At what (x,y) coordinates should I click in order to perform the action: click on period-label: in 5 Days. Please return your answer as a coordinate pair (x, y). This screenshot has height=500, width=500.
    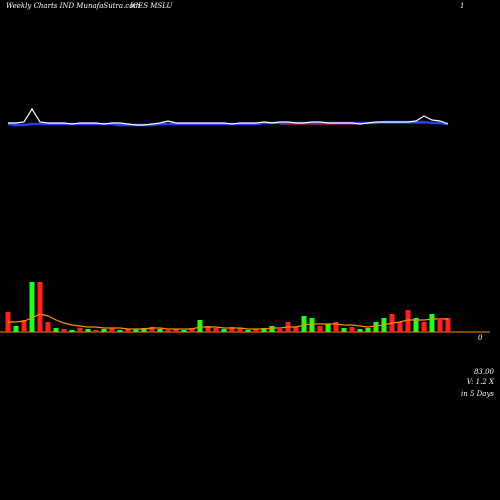
    Looking at the image, I should click on (477, 394).